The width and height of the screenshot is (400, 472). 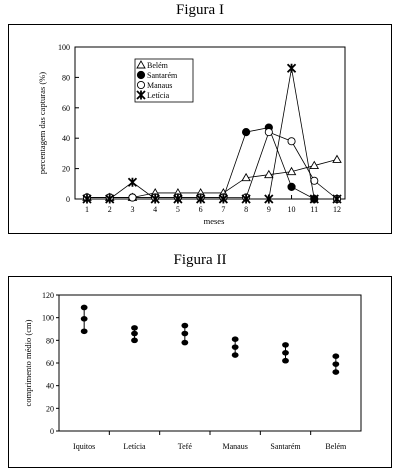 I want to click on category-manaus, so click(x=235, y=347).